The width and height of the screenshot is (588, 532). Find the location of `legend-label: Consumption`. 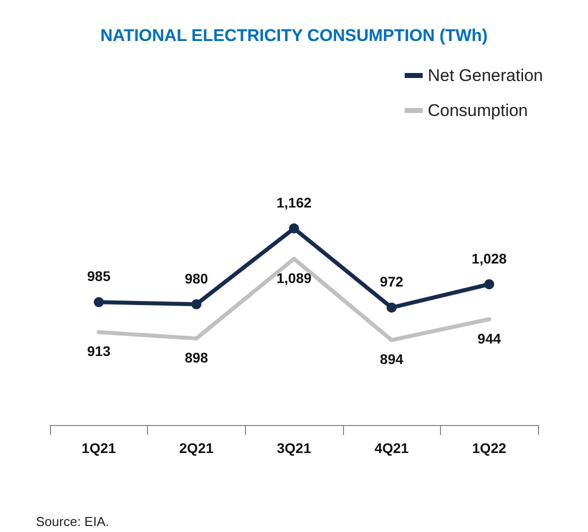

legend-label: Consumption is located at coordinates (478, 110).